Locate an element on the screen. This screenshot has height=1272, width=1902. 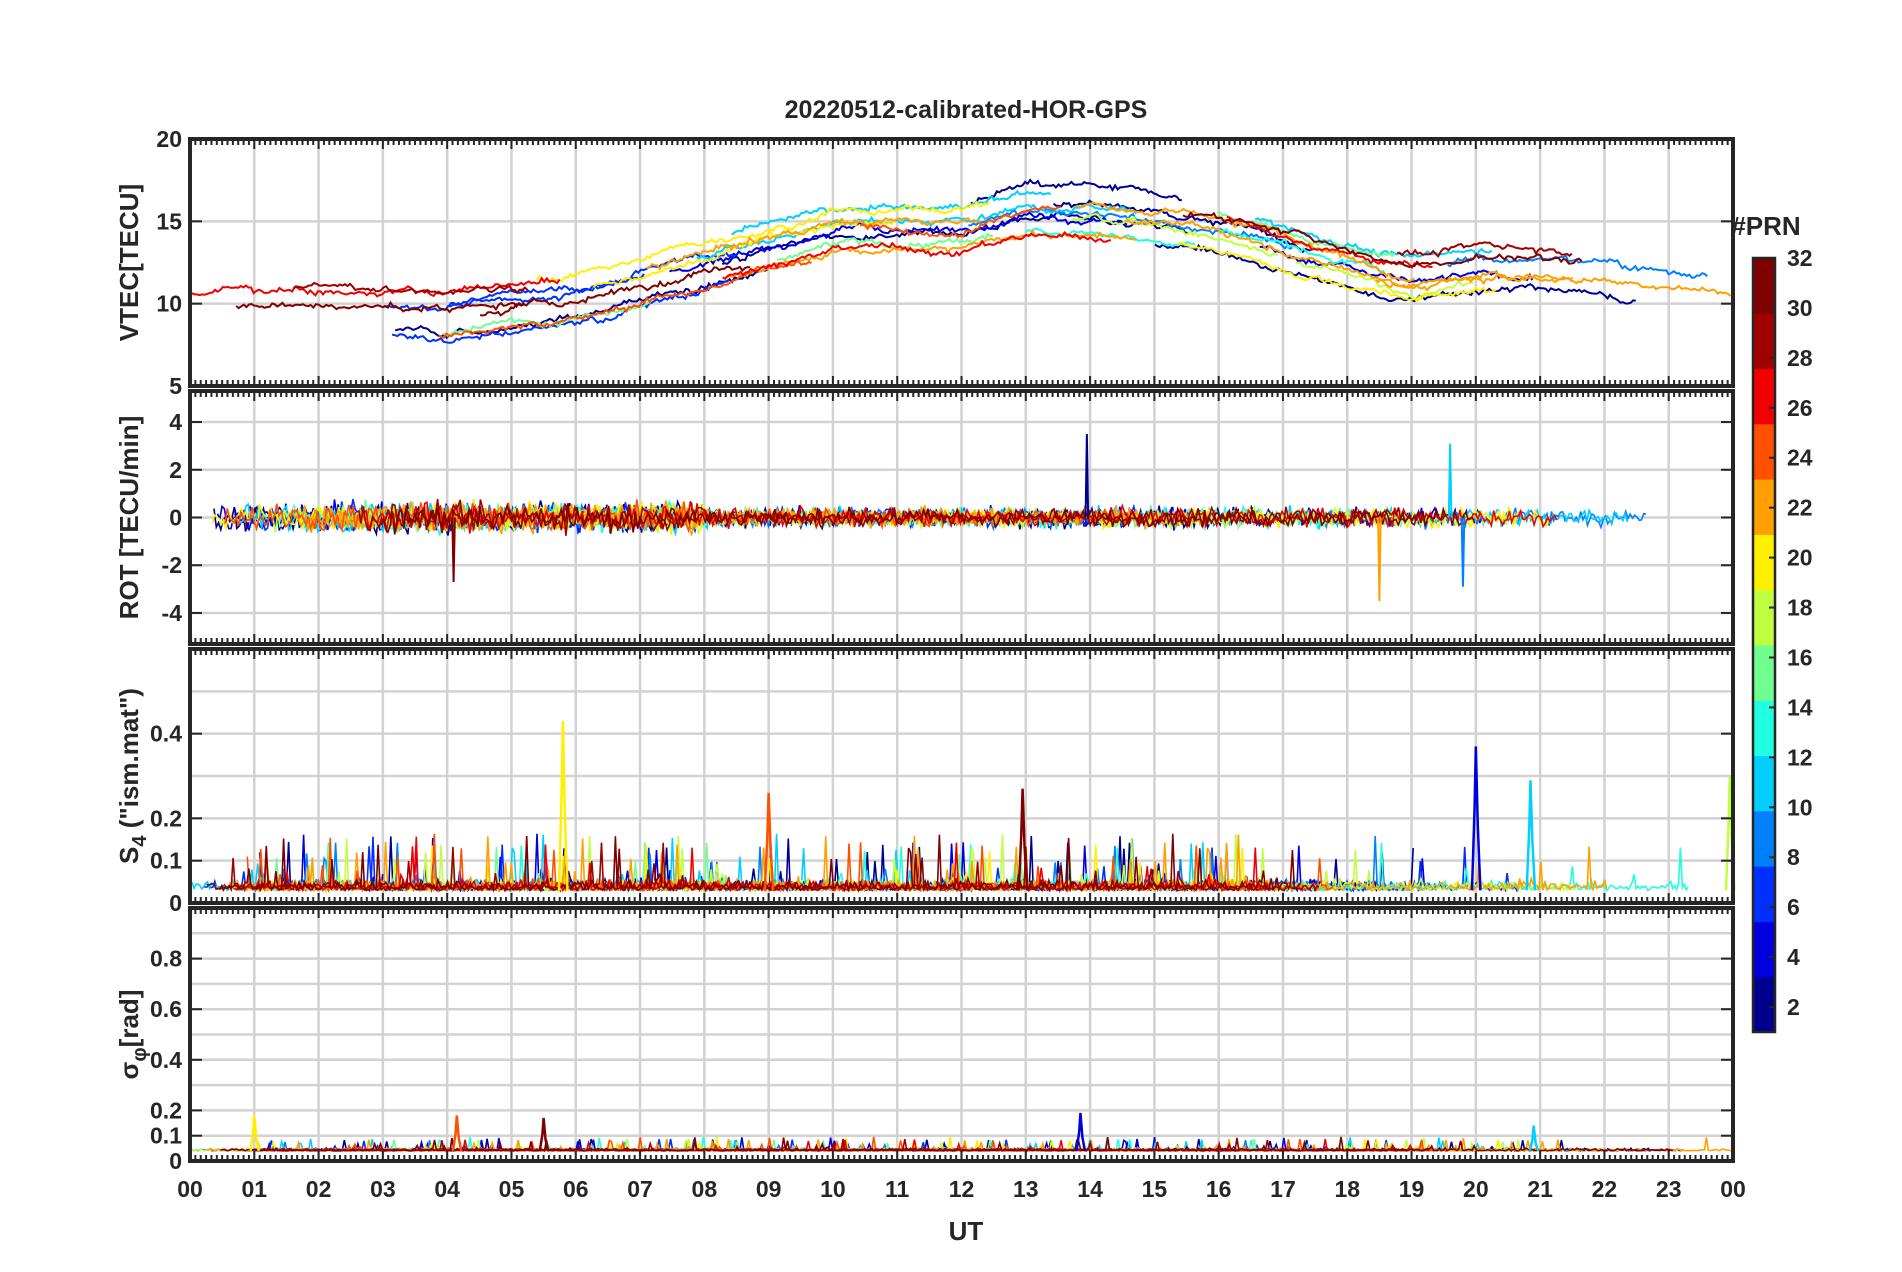
x-tick-label: 04 is located at coordinates (447, 1189).